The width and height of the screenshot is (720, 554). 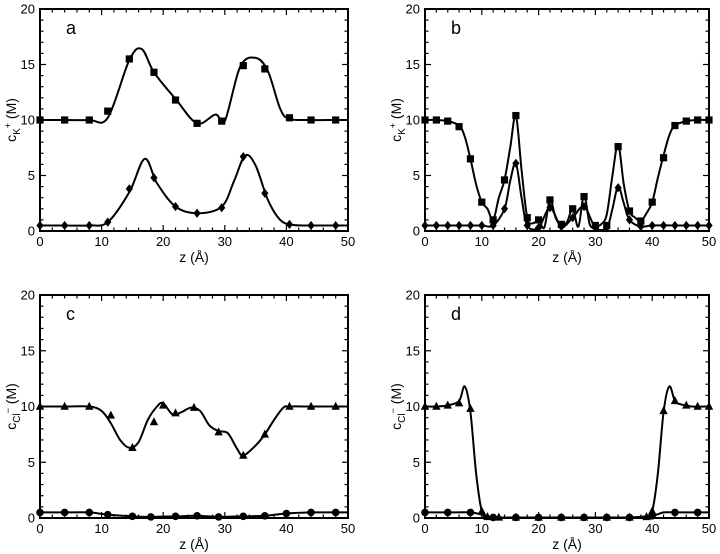 What do you see at coordinates (567, 452) in the screenshot?
I see `chart-3-series-0-line` at bounding box center [567, 452].